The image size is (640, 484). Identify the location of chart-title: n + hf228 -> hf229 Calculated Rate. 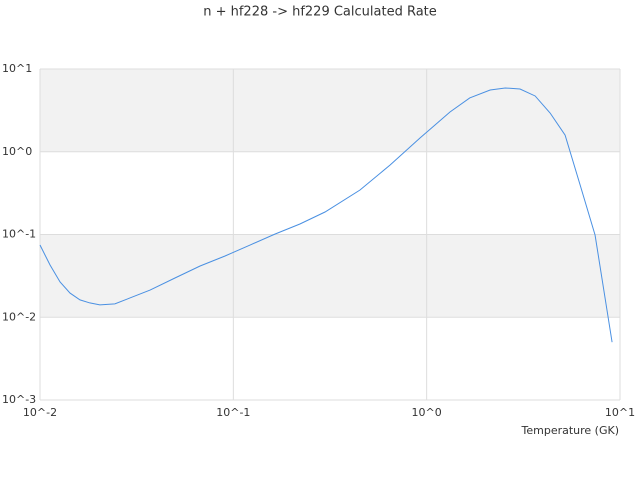
(320, 12).